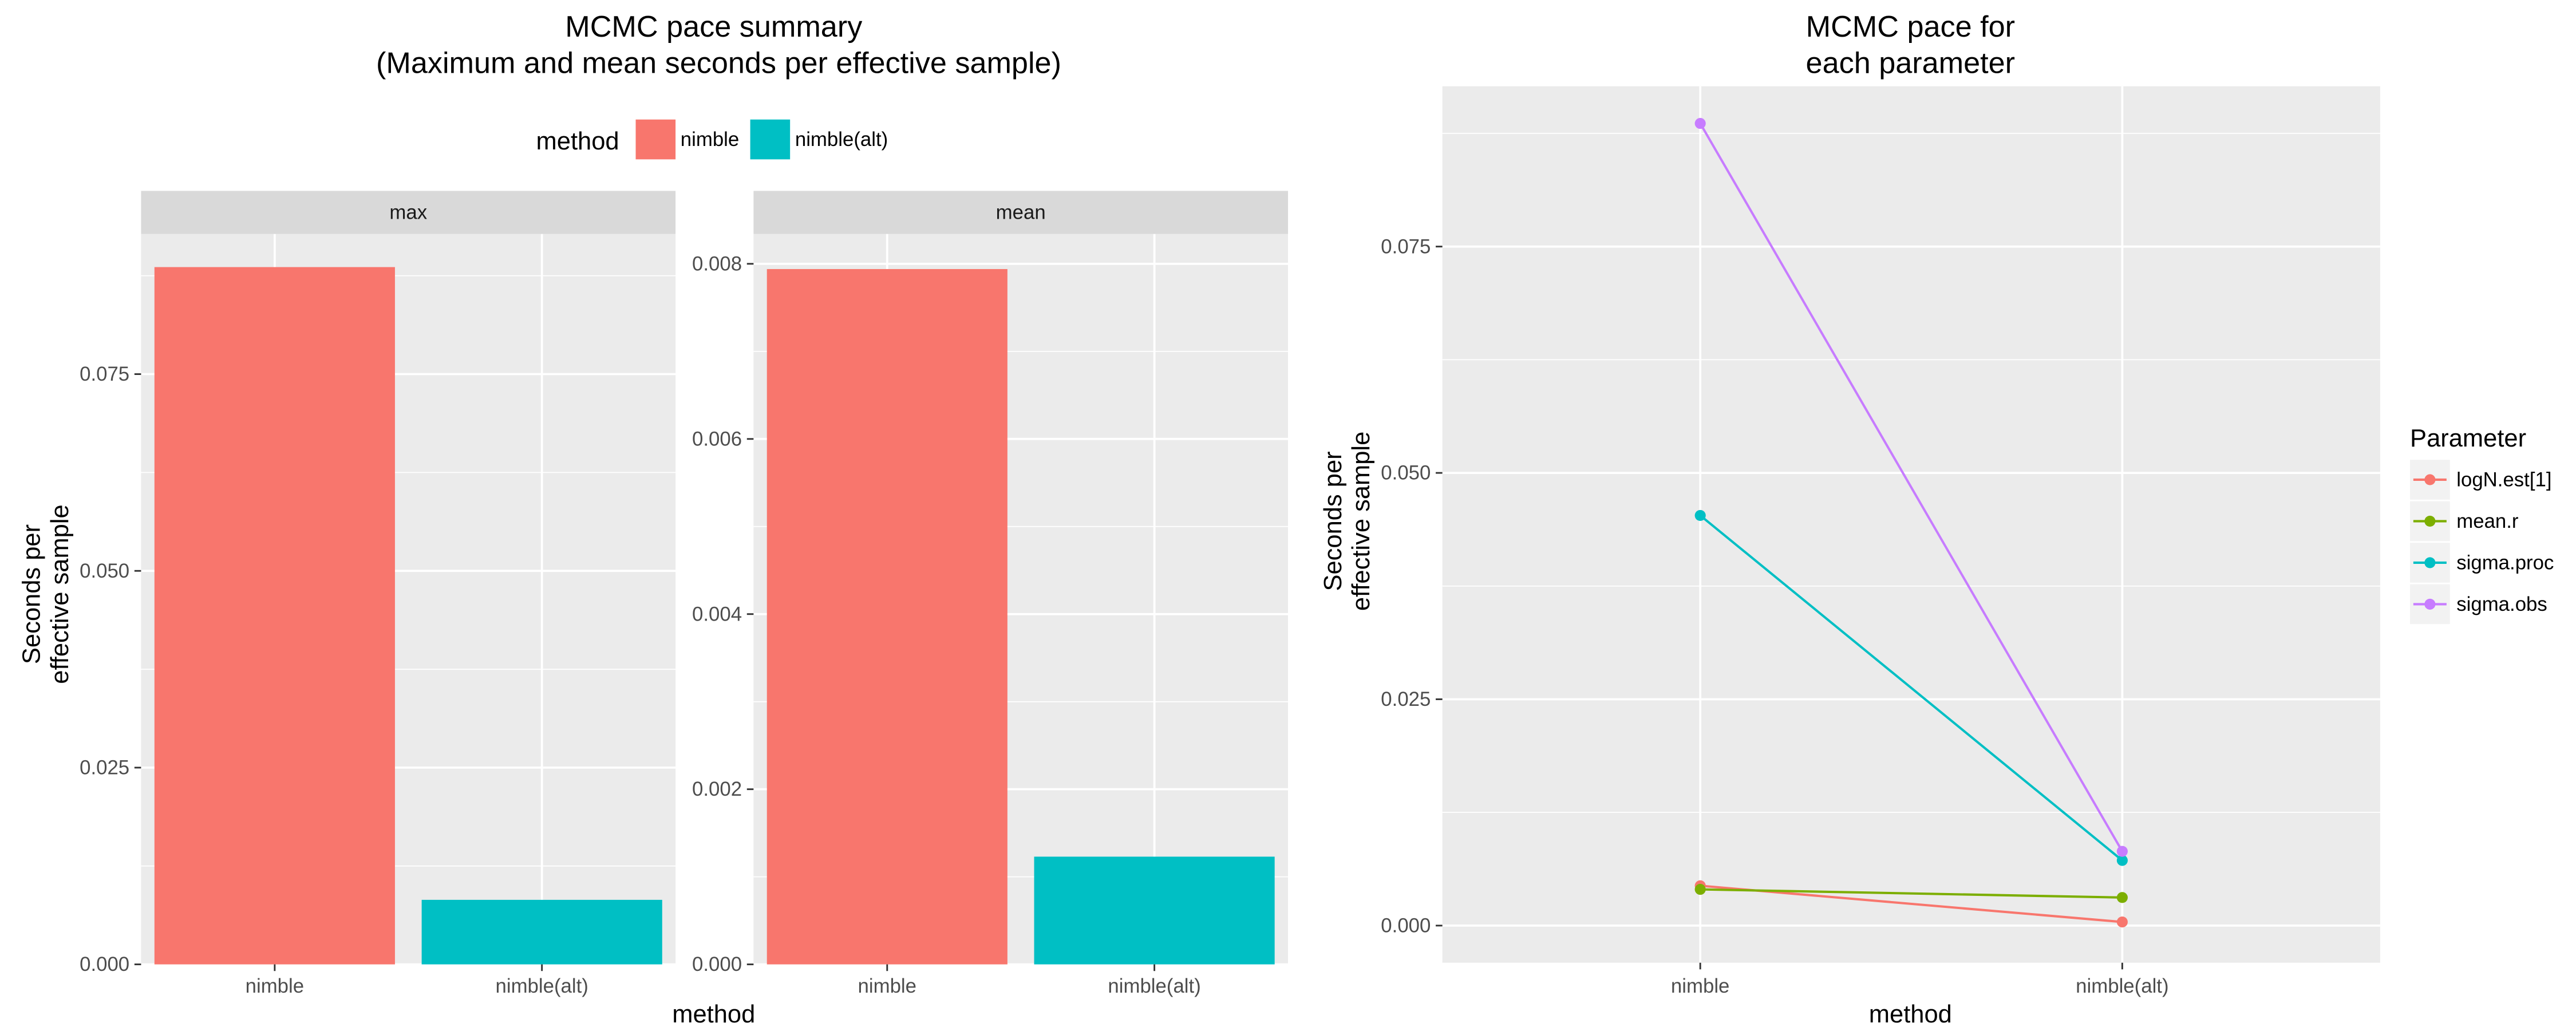 This screenshot has height=1031, width=2576. What do you see at coordinates (274, 616) in the screenshot?
I see `bar-max-nimble` at bounding box center [274, 616].